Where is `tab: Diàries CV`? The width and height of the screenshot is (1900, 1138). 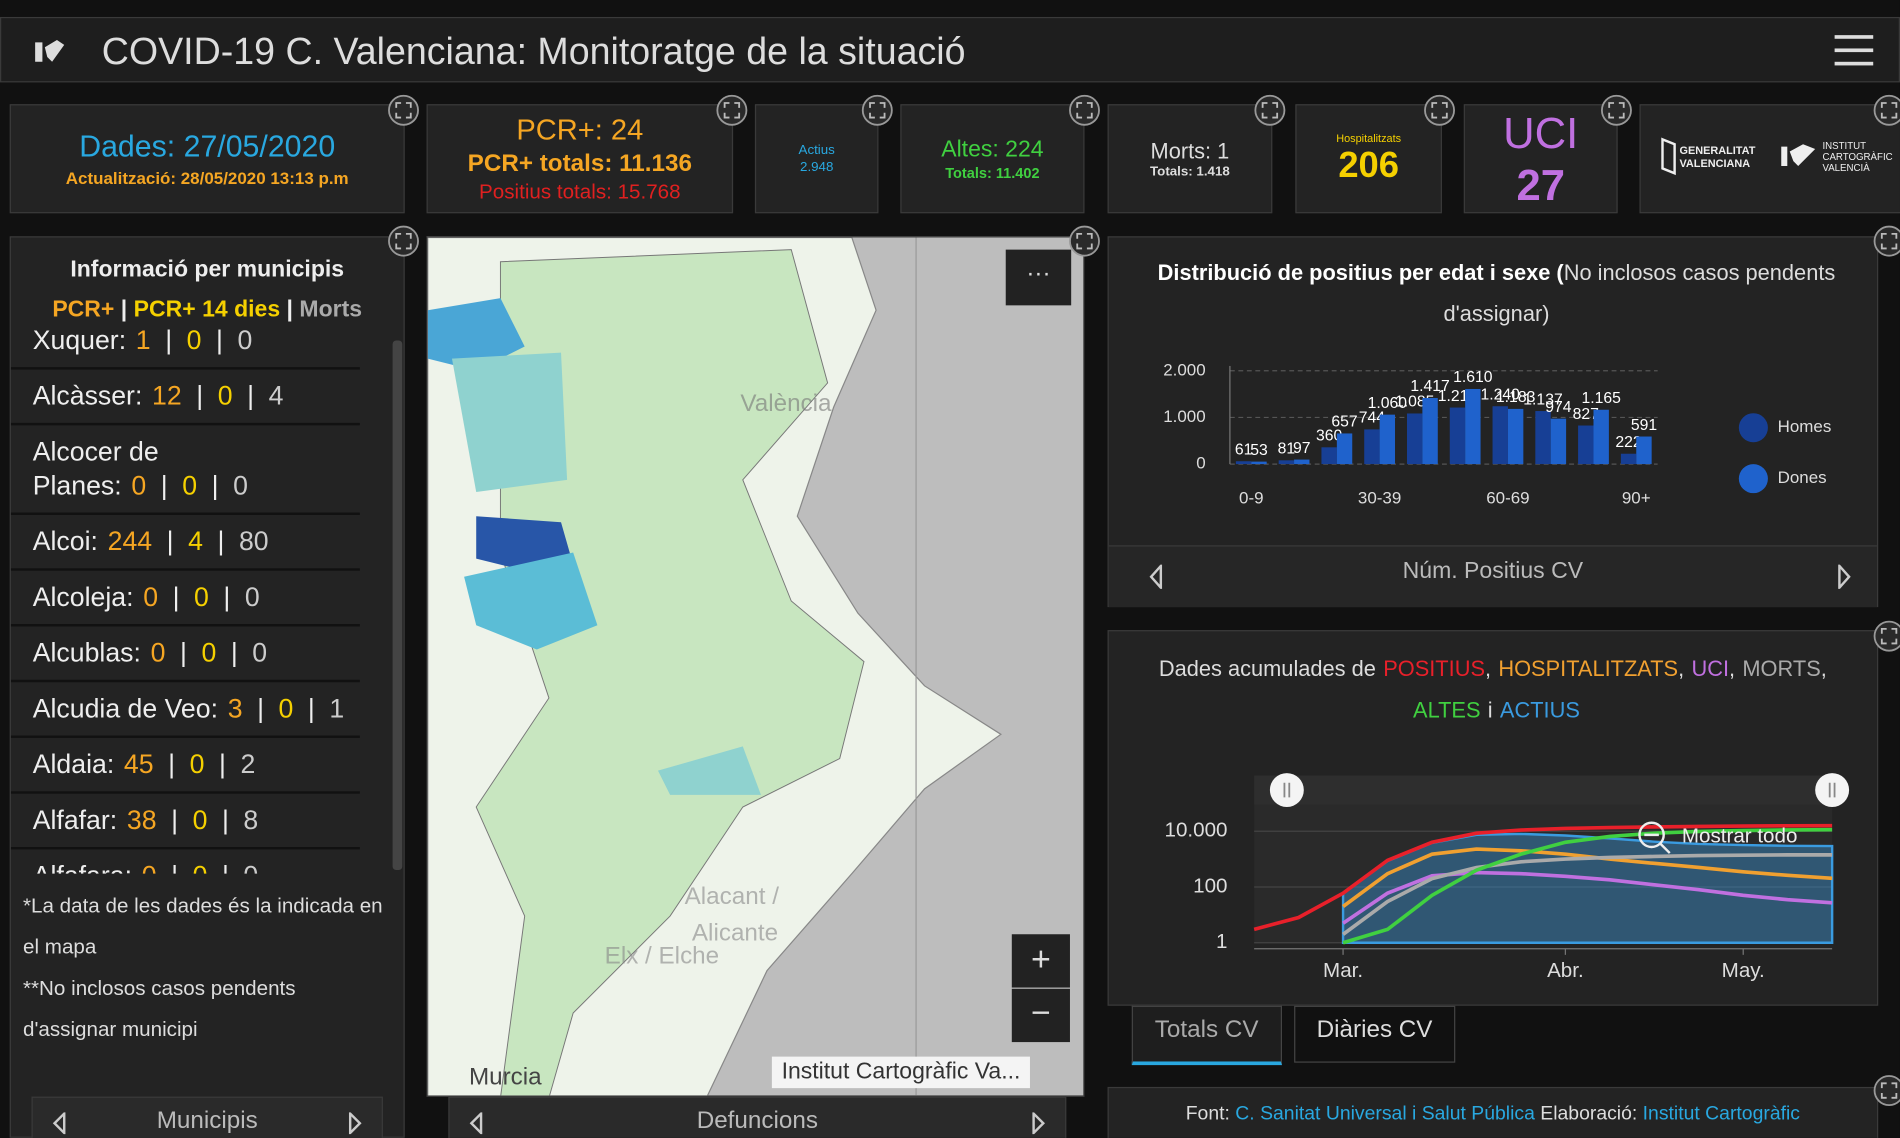
tab: Diàries CV is located at coordinates (1374, 1034).